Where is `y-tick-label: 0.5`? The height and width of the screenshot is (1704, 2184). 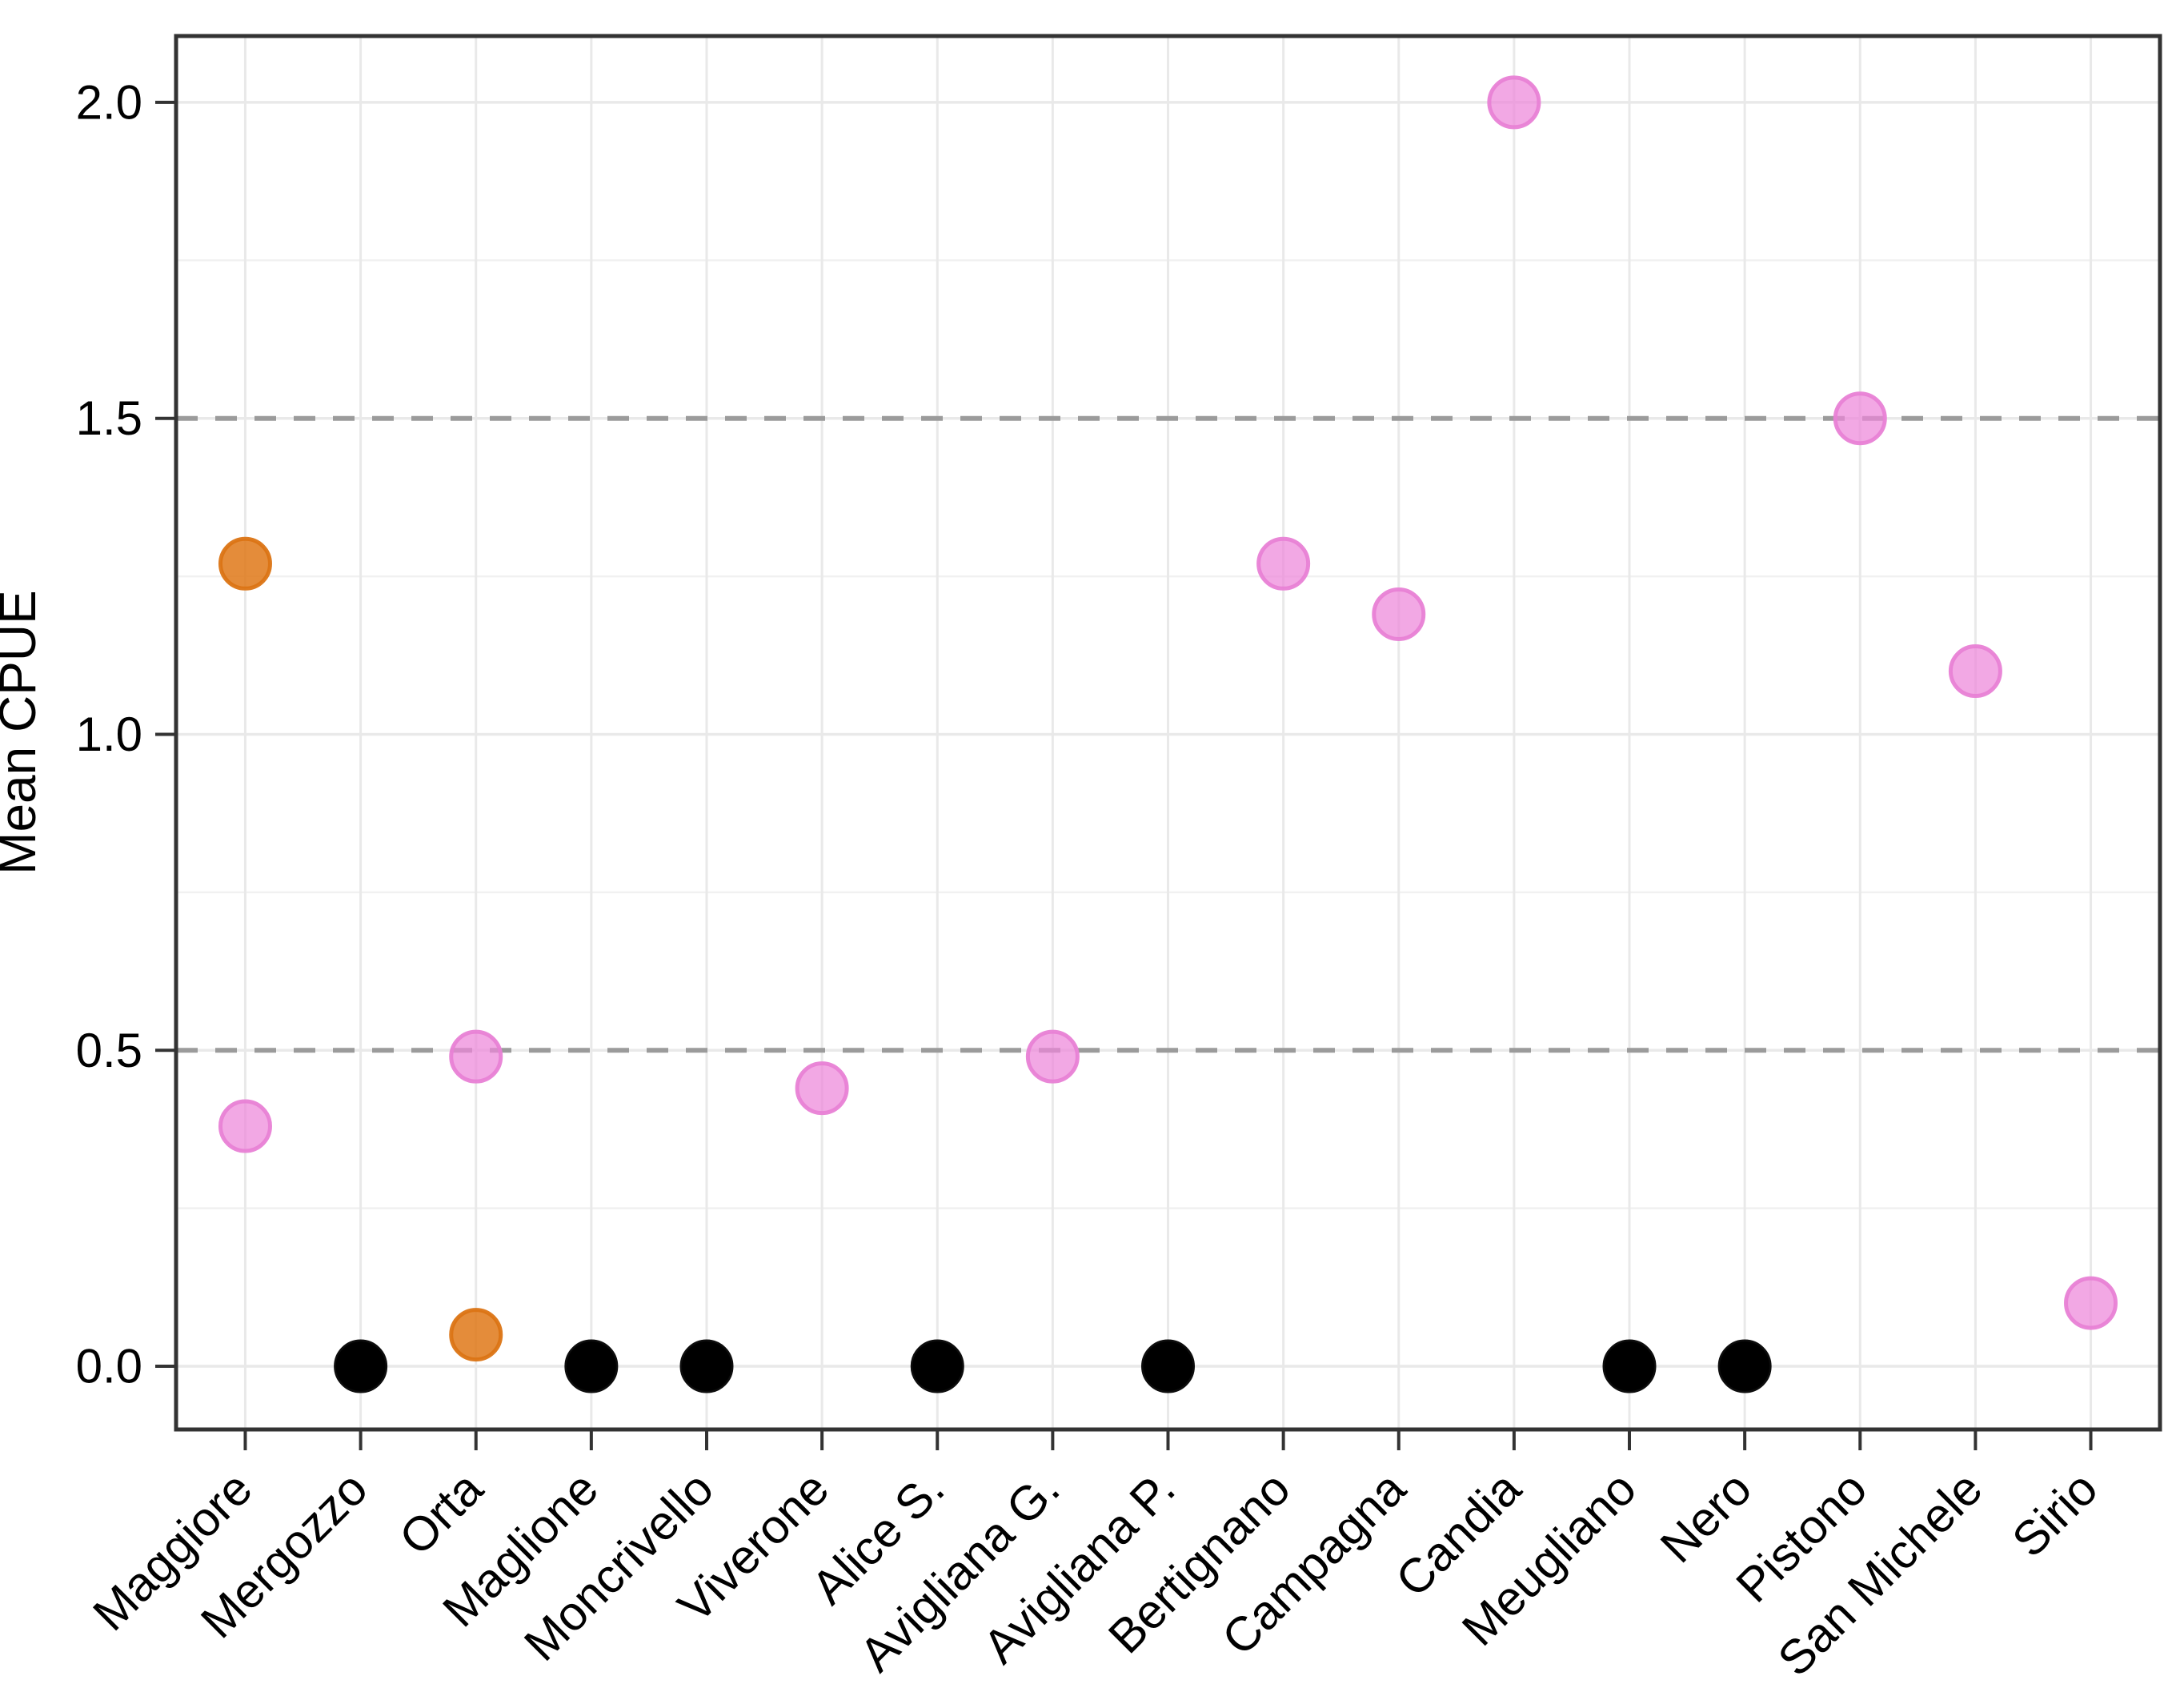 y-tick-label: 0.5 is located at coordinates (109, 1050).